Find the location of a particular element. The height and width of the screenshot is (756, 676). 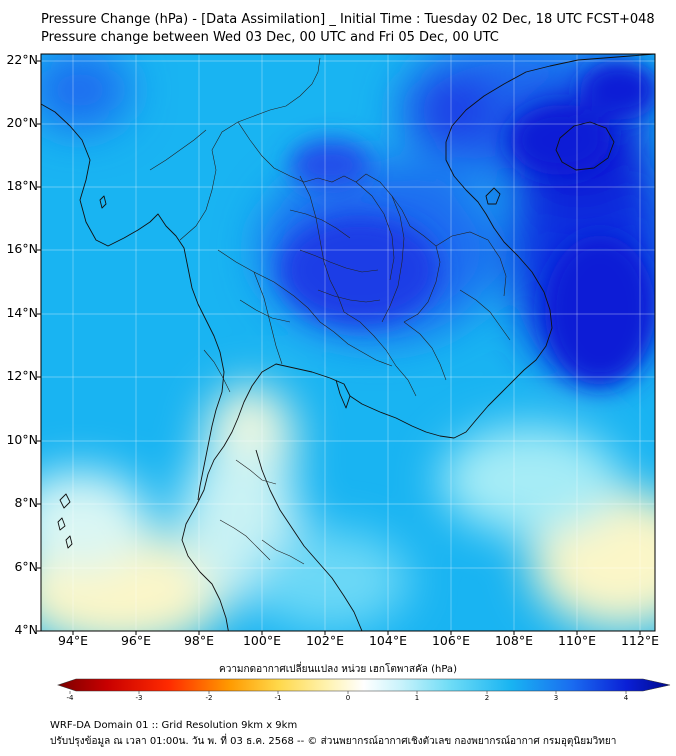

lon-label-98e: 98°E is located at coordinates (199, 640).